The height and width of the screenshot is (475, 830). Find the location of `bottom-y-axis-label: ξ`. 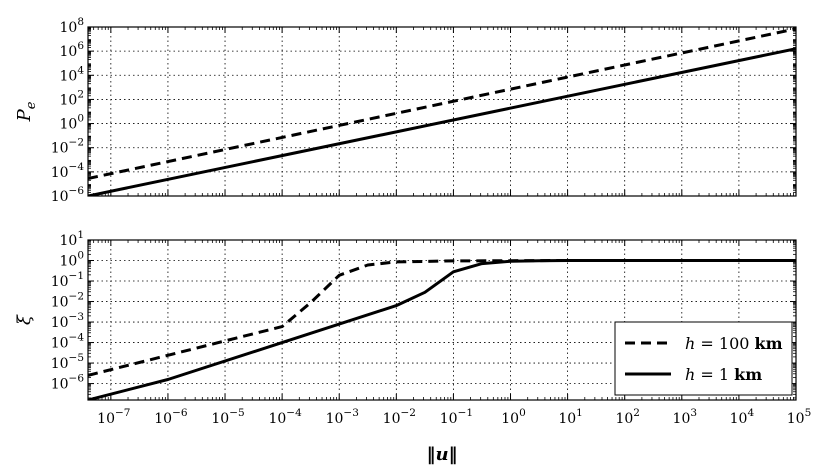

bottom-y-axis-label: ξ is located at coordinates (24, 319).